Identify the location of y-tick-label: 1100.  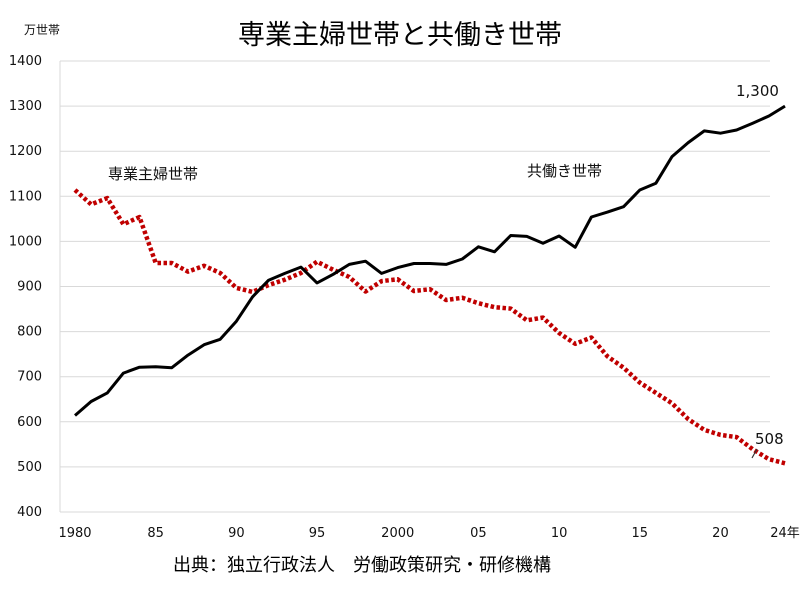
(25, 196).